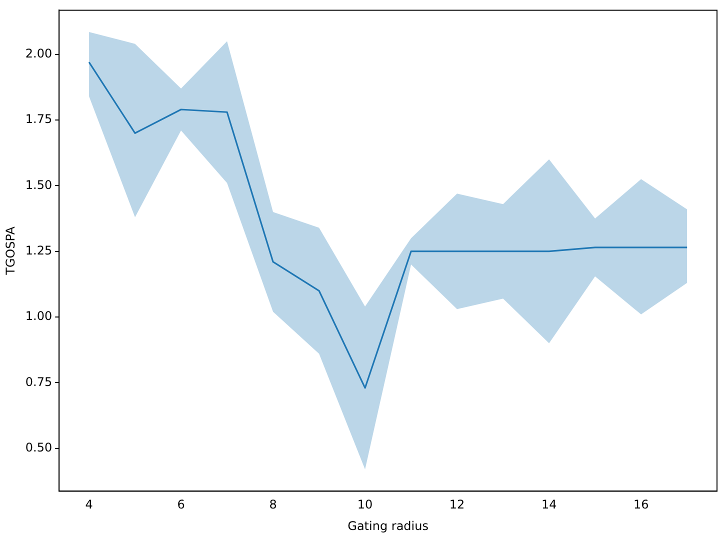 The image size is (723, 538). Describe the element at coordinates (181, 505) in the screenshot. I see `x-tick-label: 6` at that location.